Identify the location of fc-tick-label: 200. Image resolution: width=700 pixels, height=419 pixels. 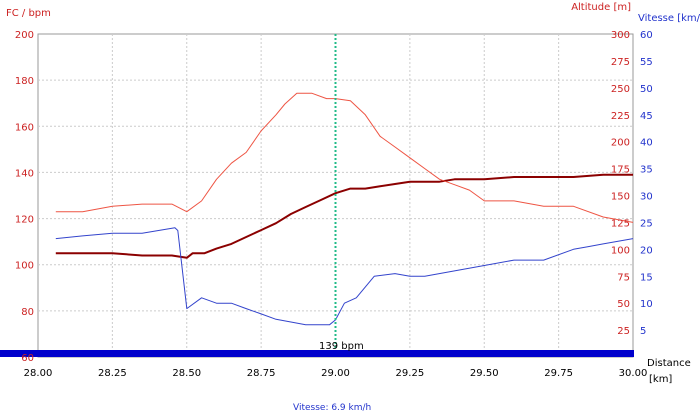
(24, 35).